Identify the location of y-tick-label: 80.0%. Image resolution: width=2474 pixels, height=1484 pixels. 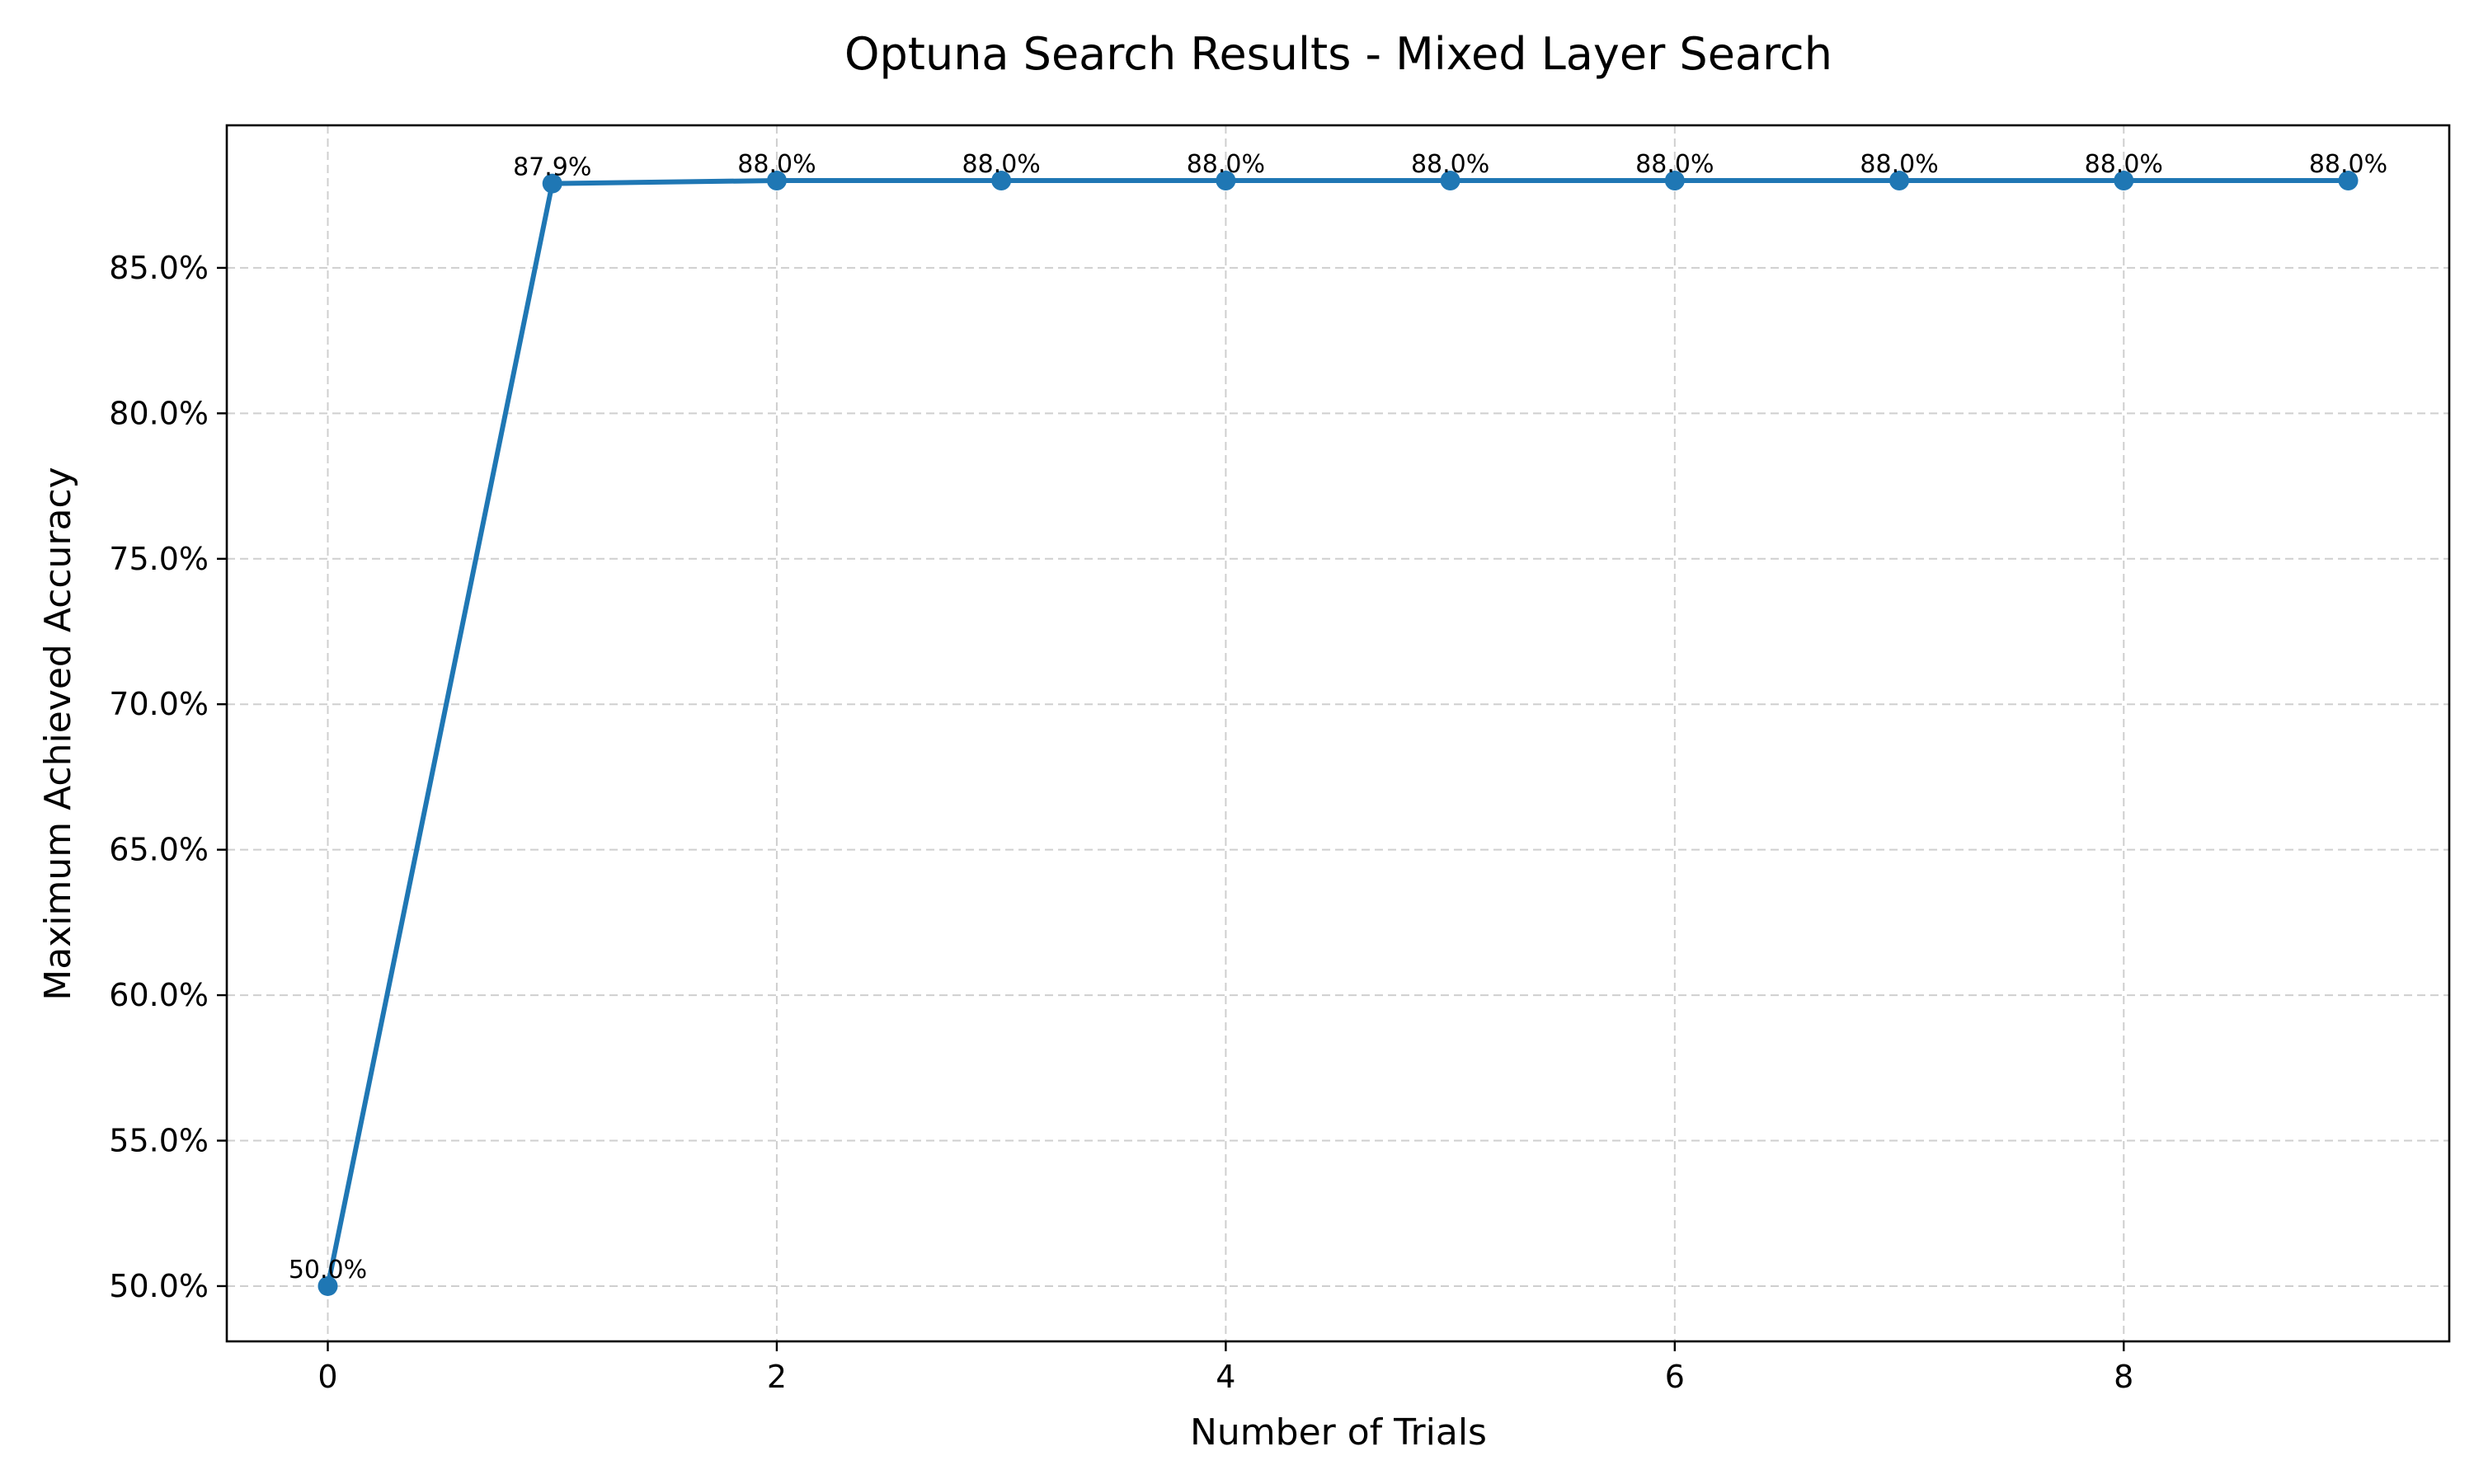
(159, 413).